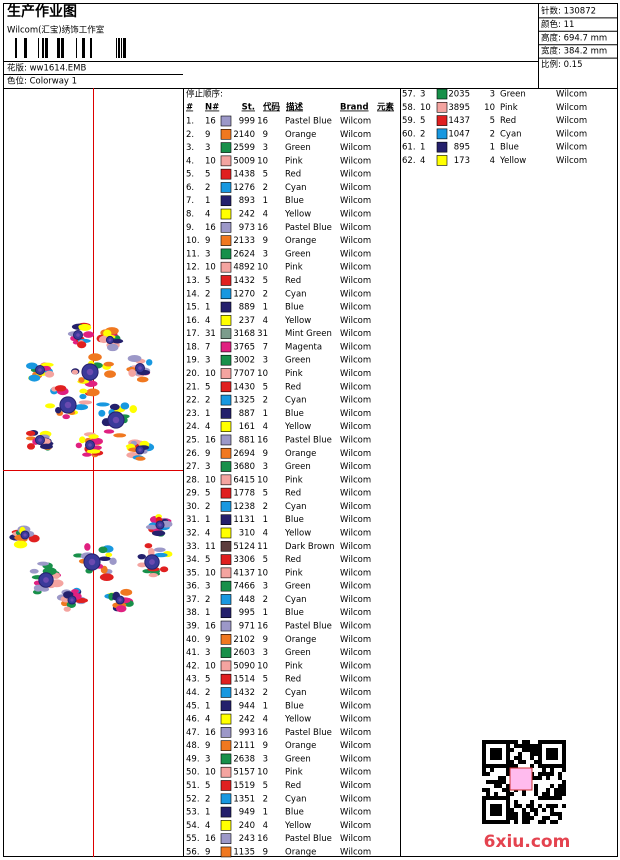 The height and width of the screenshot is (860, 620). What do you see at coordinates (265, 613) in the screenshot?
I see `code: 1` at bounding box center [265, 613].